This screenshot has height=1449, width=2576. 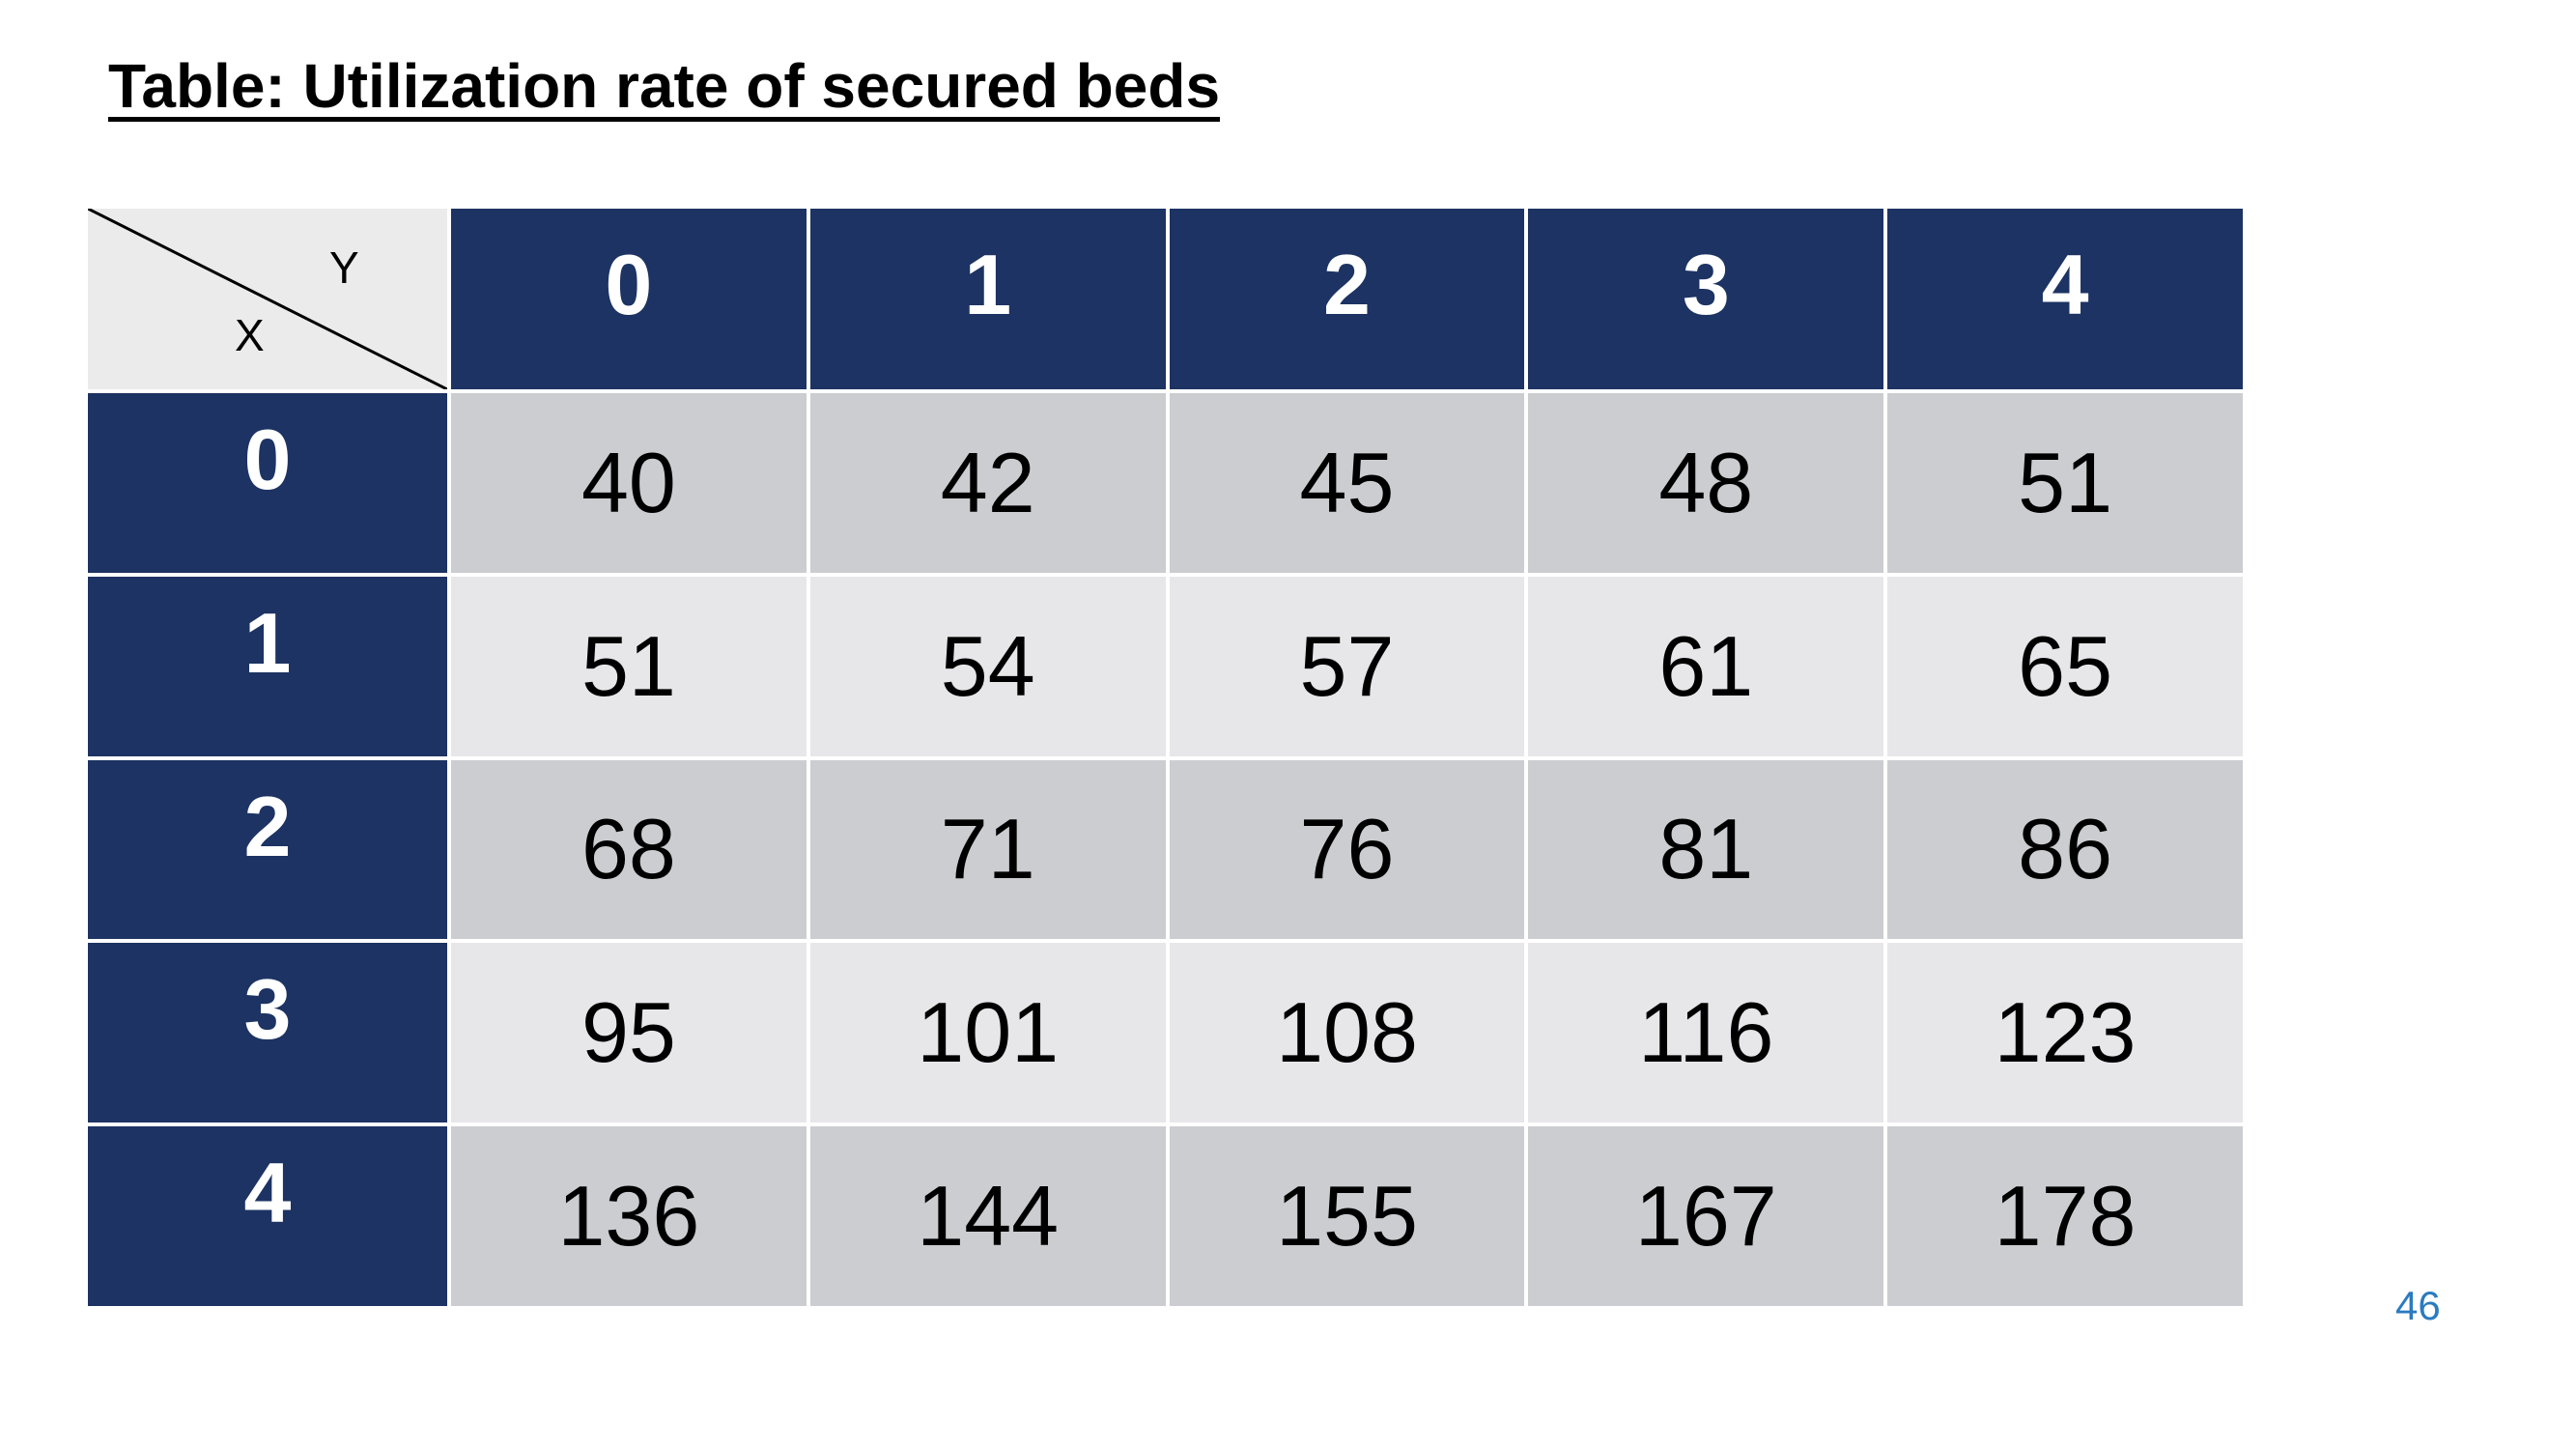 I want to click on table-cell: 65, so click(x=2065, y=666).